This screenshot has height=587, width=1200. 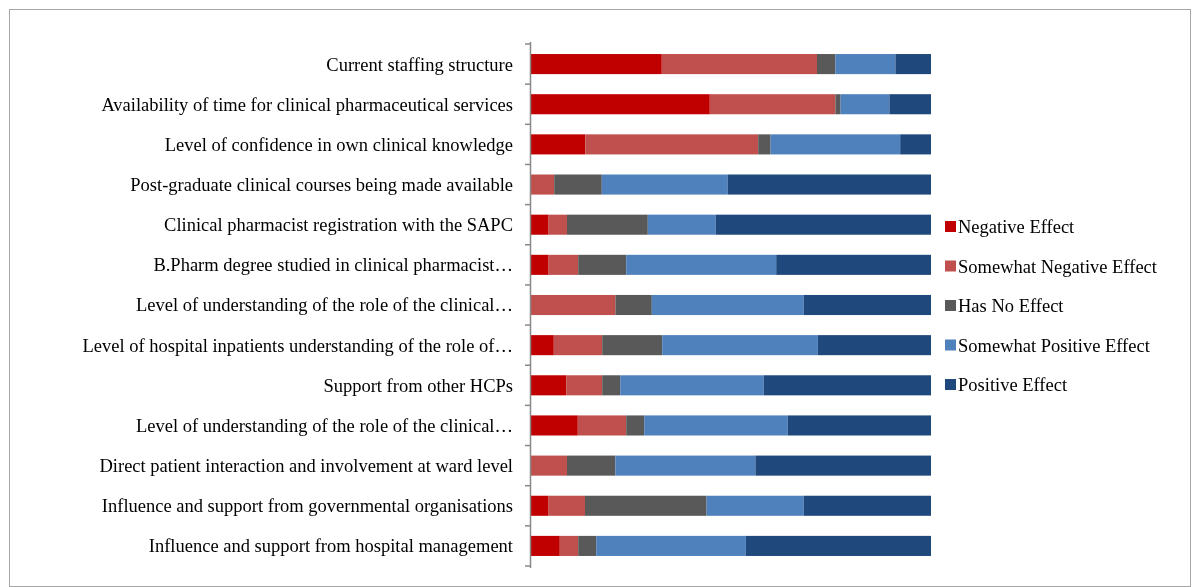 I want to click on legend-label: Negative Effect, so click(x=1017, y=227).